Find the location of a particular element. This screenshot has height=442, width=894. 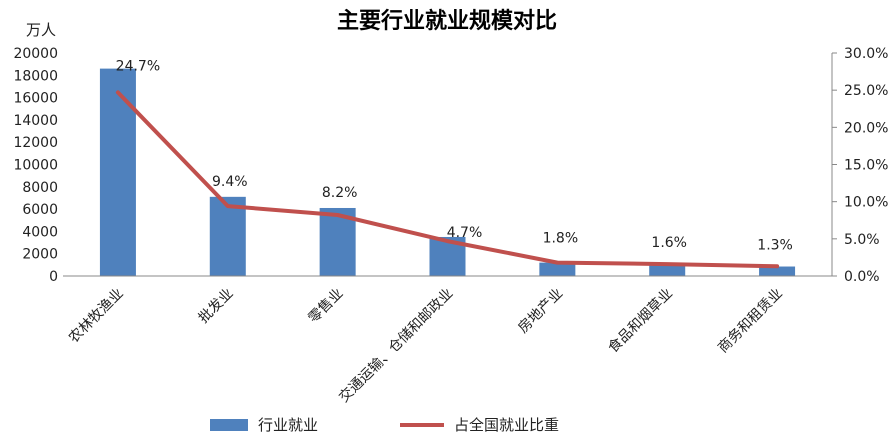

left-tick-label: 20000 is located at coordinates (35, 54).